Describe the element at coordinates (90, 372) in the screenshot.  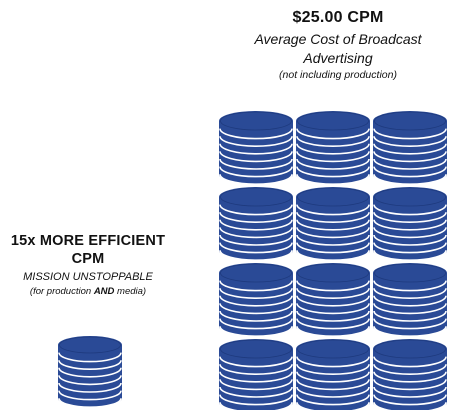
I see `mission-coin-stack` at that location.